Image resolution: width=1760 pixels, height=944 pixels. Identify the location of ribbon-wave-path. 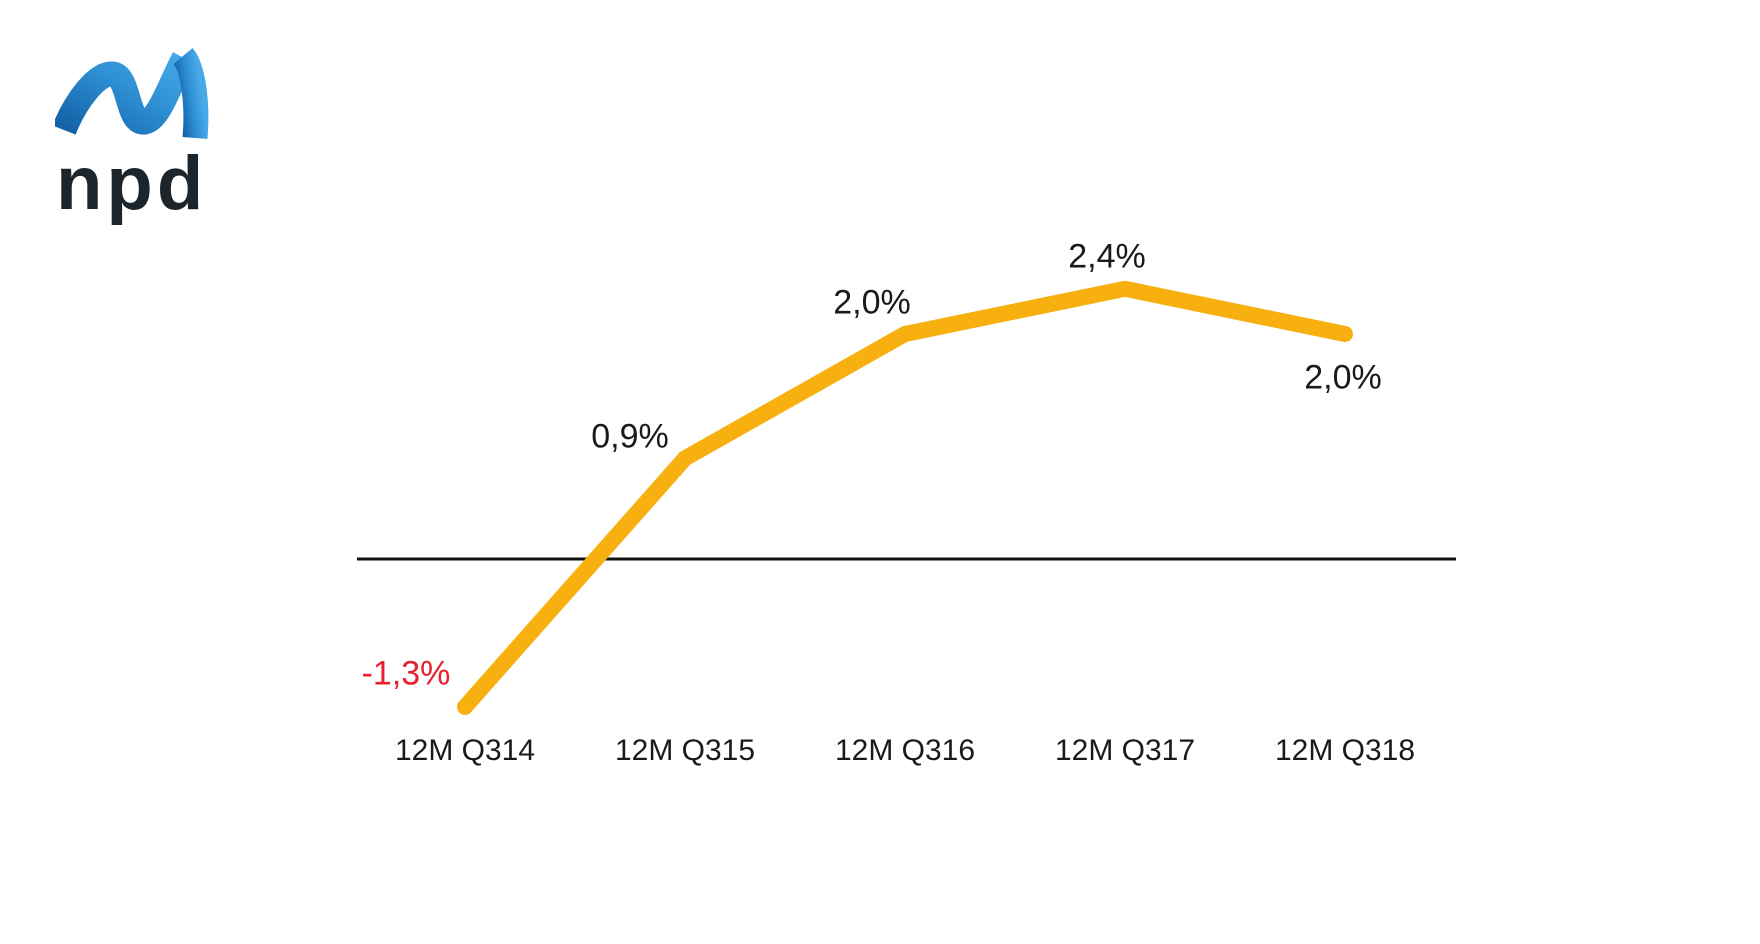
(125, 93).